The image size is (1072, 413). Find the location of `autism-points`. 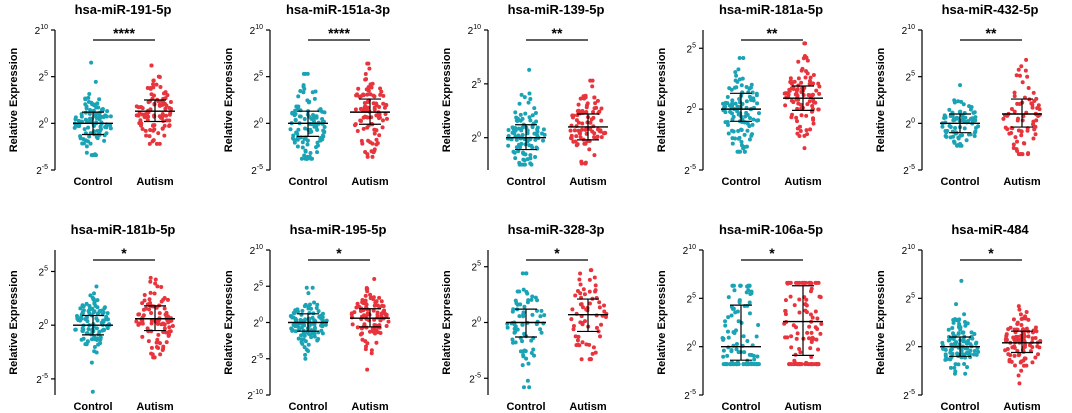

autism-points is located at coordinates (1021, 107).